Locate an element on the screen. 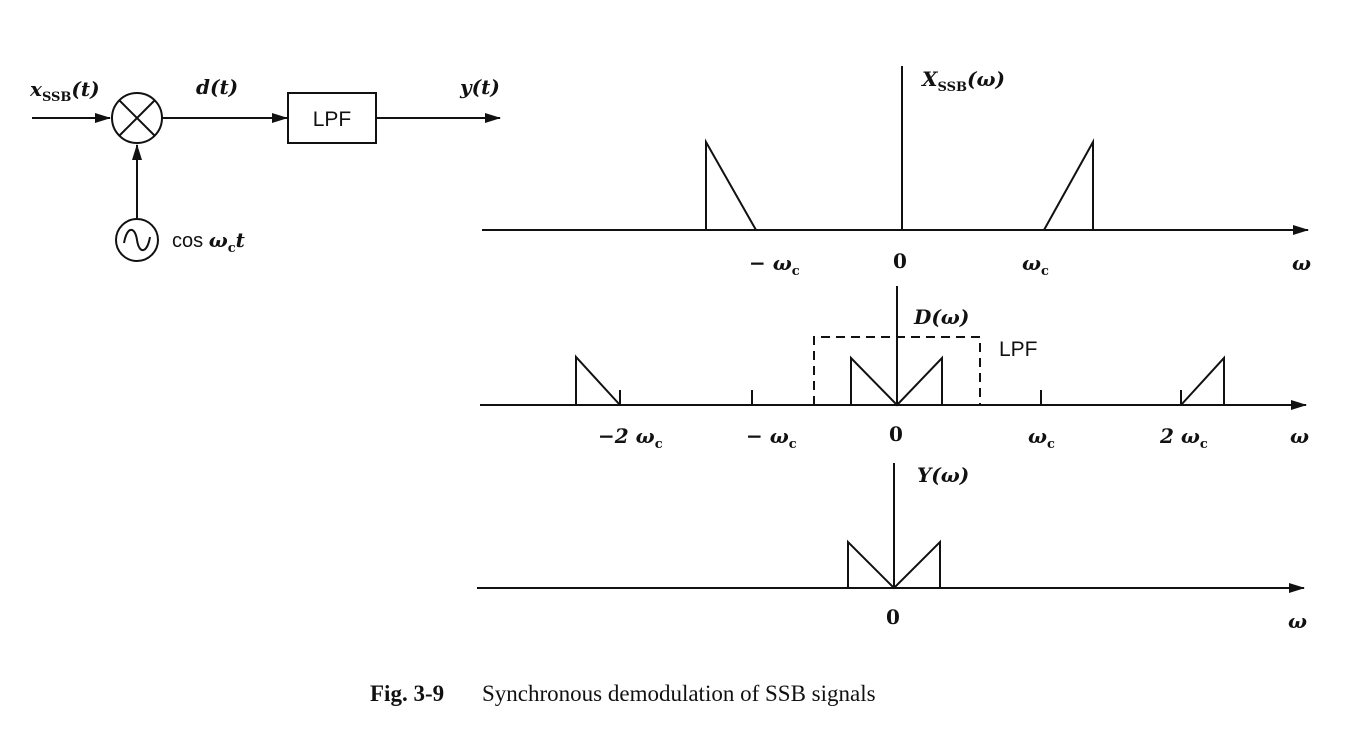 The width and height of the screenshot is (1362, 736). x-spectrum-title: XSSB(ω) is located at coordinates (962, 81).